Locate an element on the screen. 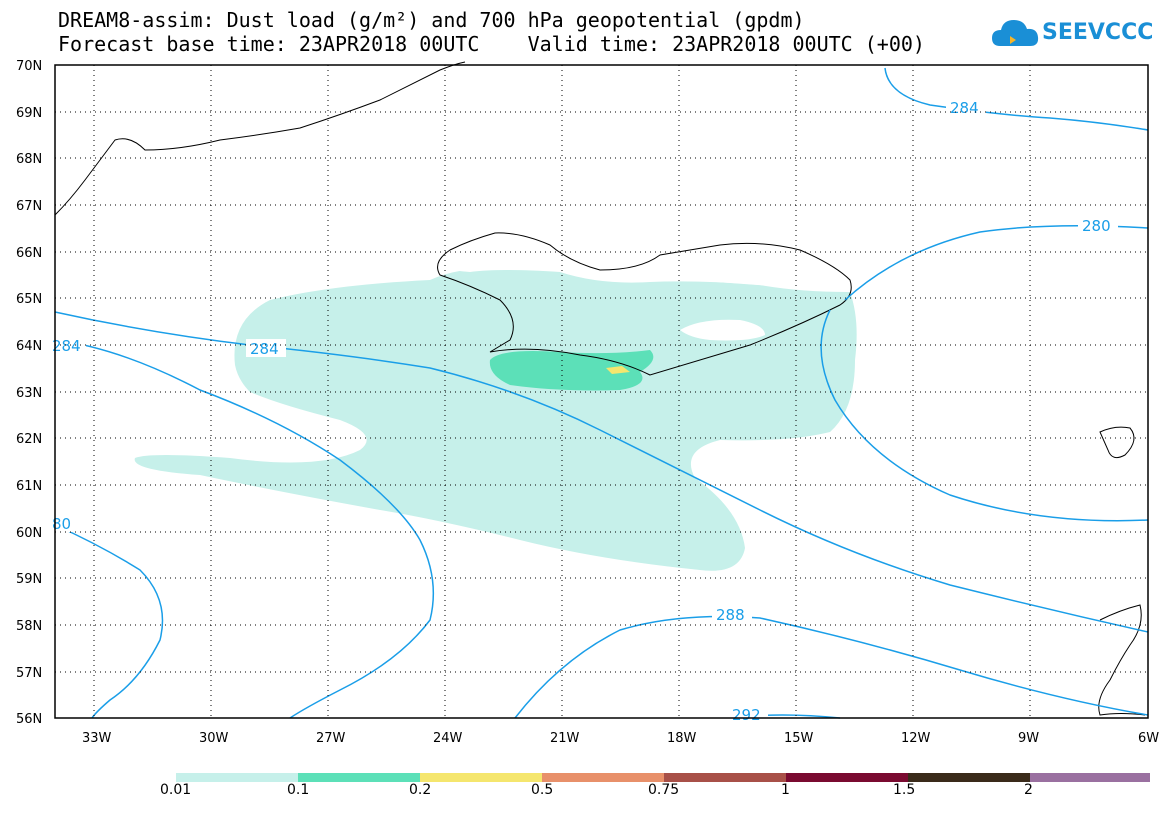 The height and width of the screenshot is (815, 1175). lat-label: 57N is located at coordinates (29, 673).